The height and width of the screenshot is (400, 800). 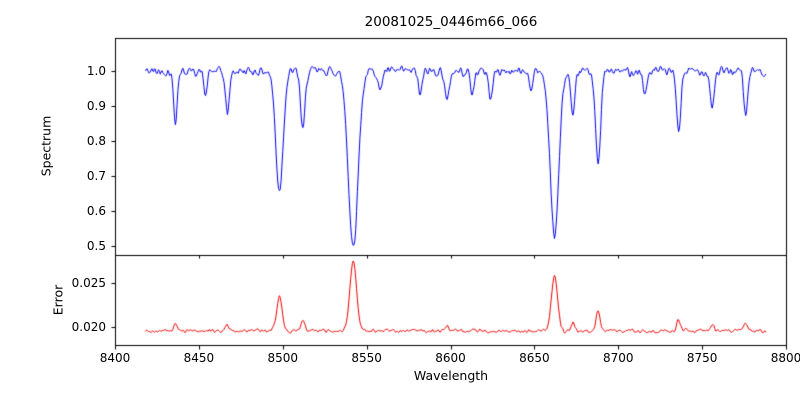 I want to click on y-tick-label: 0.5, so click(x=96, y=246).